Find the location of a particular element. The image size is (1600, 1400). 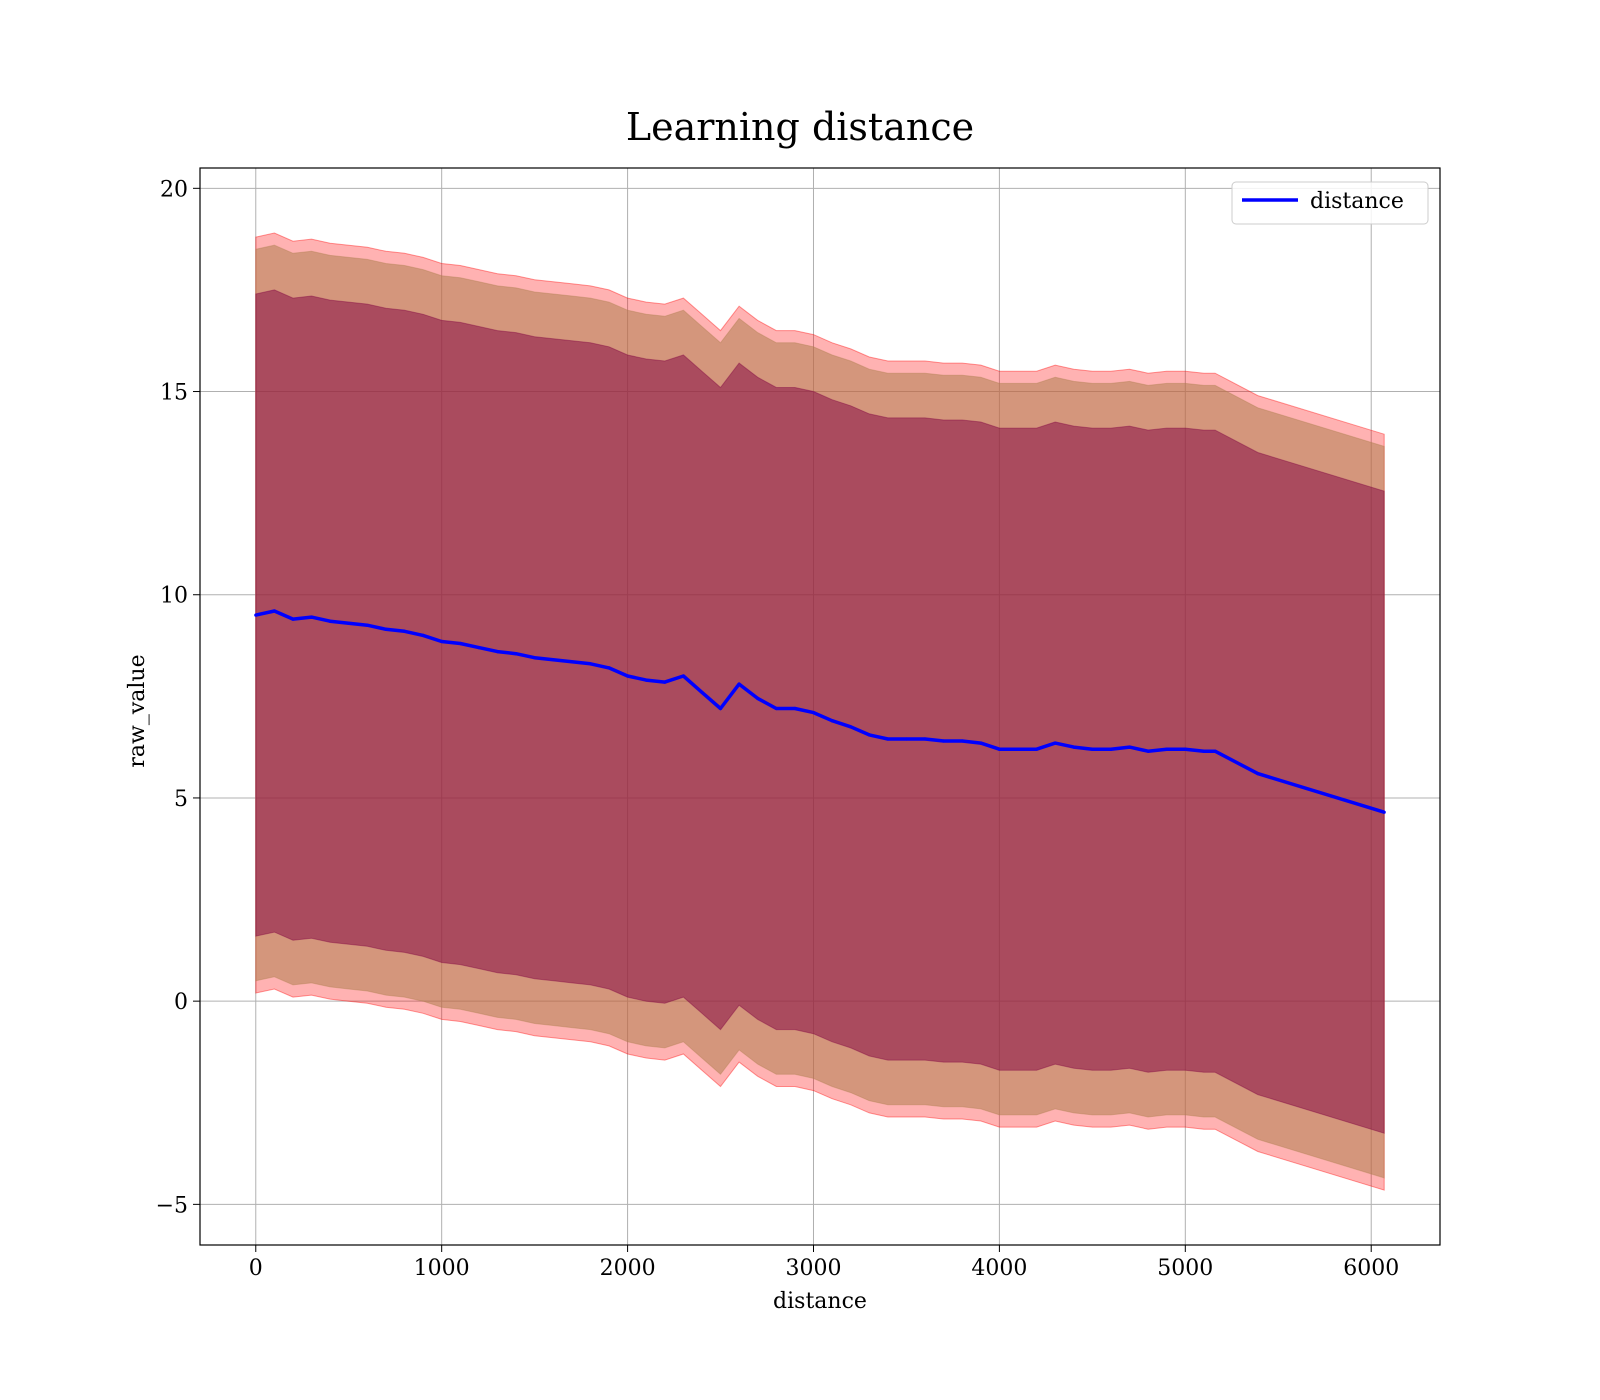

legend-box is located at coordinates (1330, 203).